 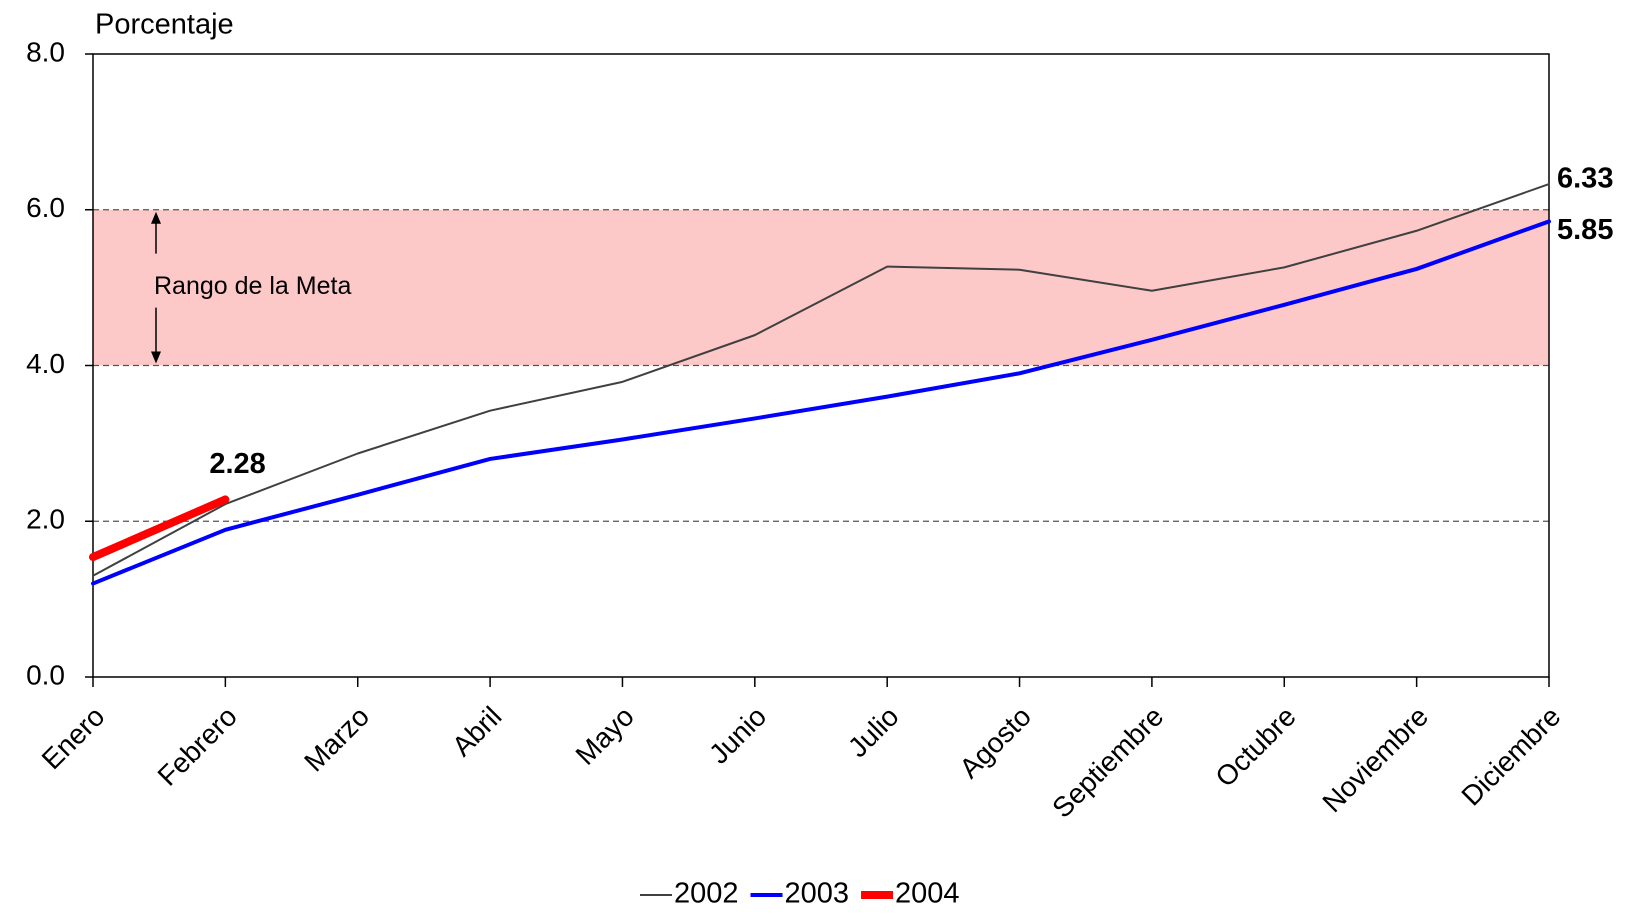 What do you see at coordinates (336, 739) in the screenshot?
I see `x-tick-label: Marzo` at bounding box center [336, 739].